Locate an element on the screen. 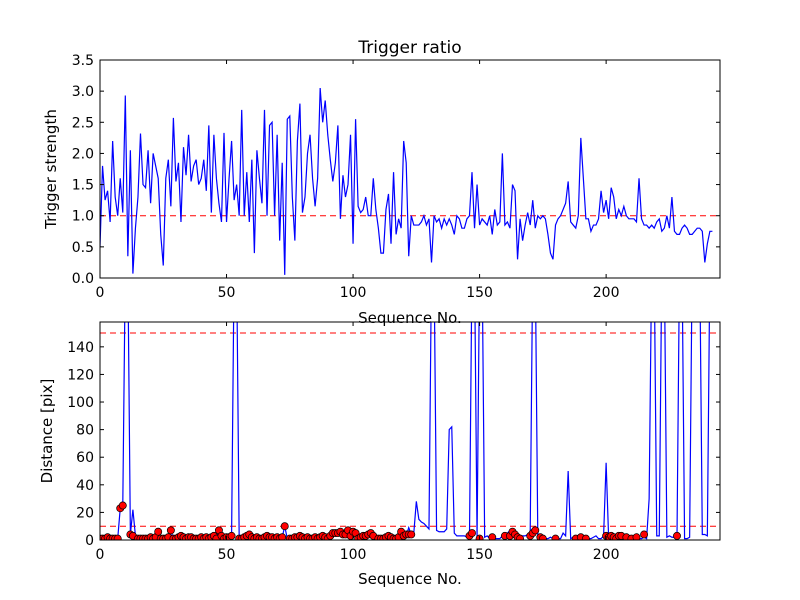  y-axis-label-bottom: Distance [pix] is located at coordinates (47, 431).